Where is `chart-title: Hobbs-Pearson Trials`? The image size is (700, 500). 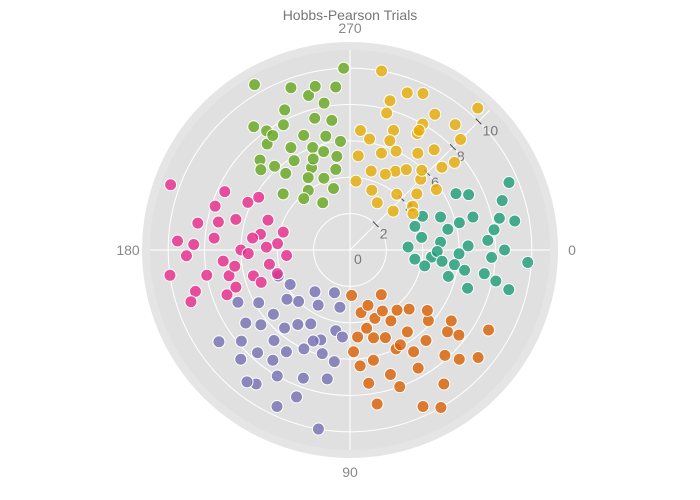
chart-title: Hobbs-Pearson Trials is located at coordinates (350, 15).